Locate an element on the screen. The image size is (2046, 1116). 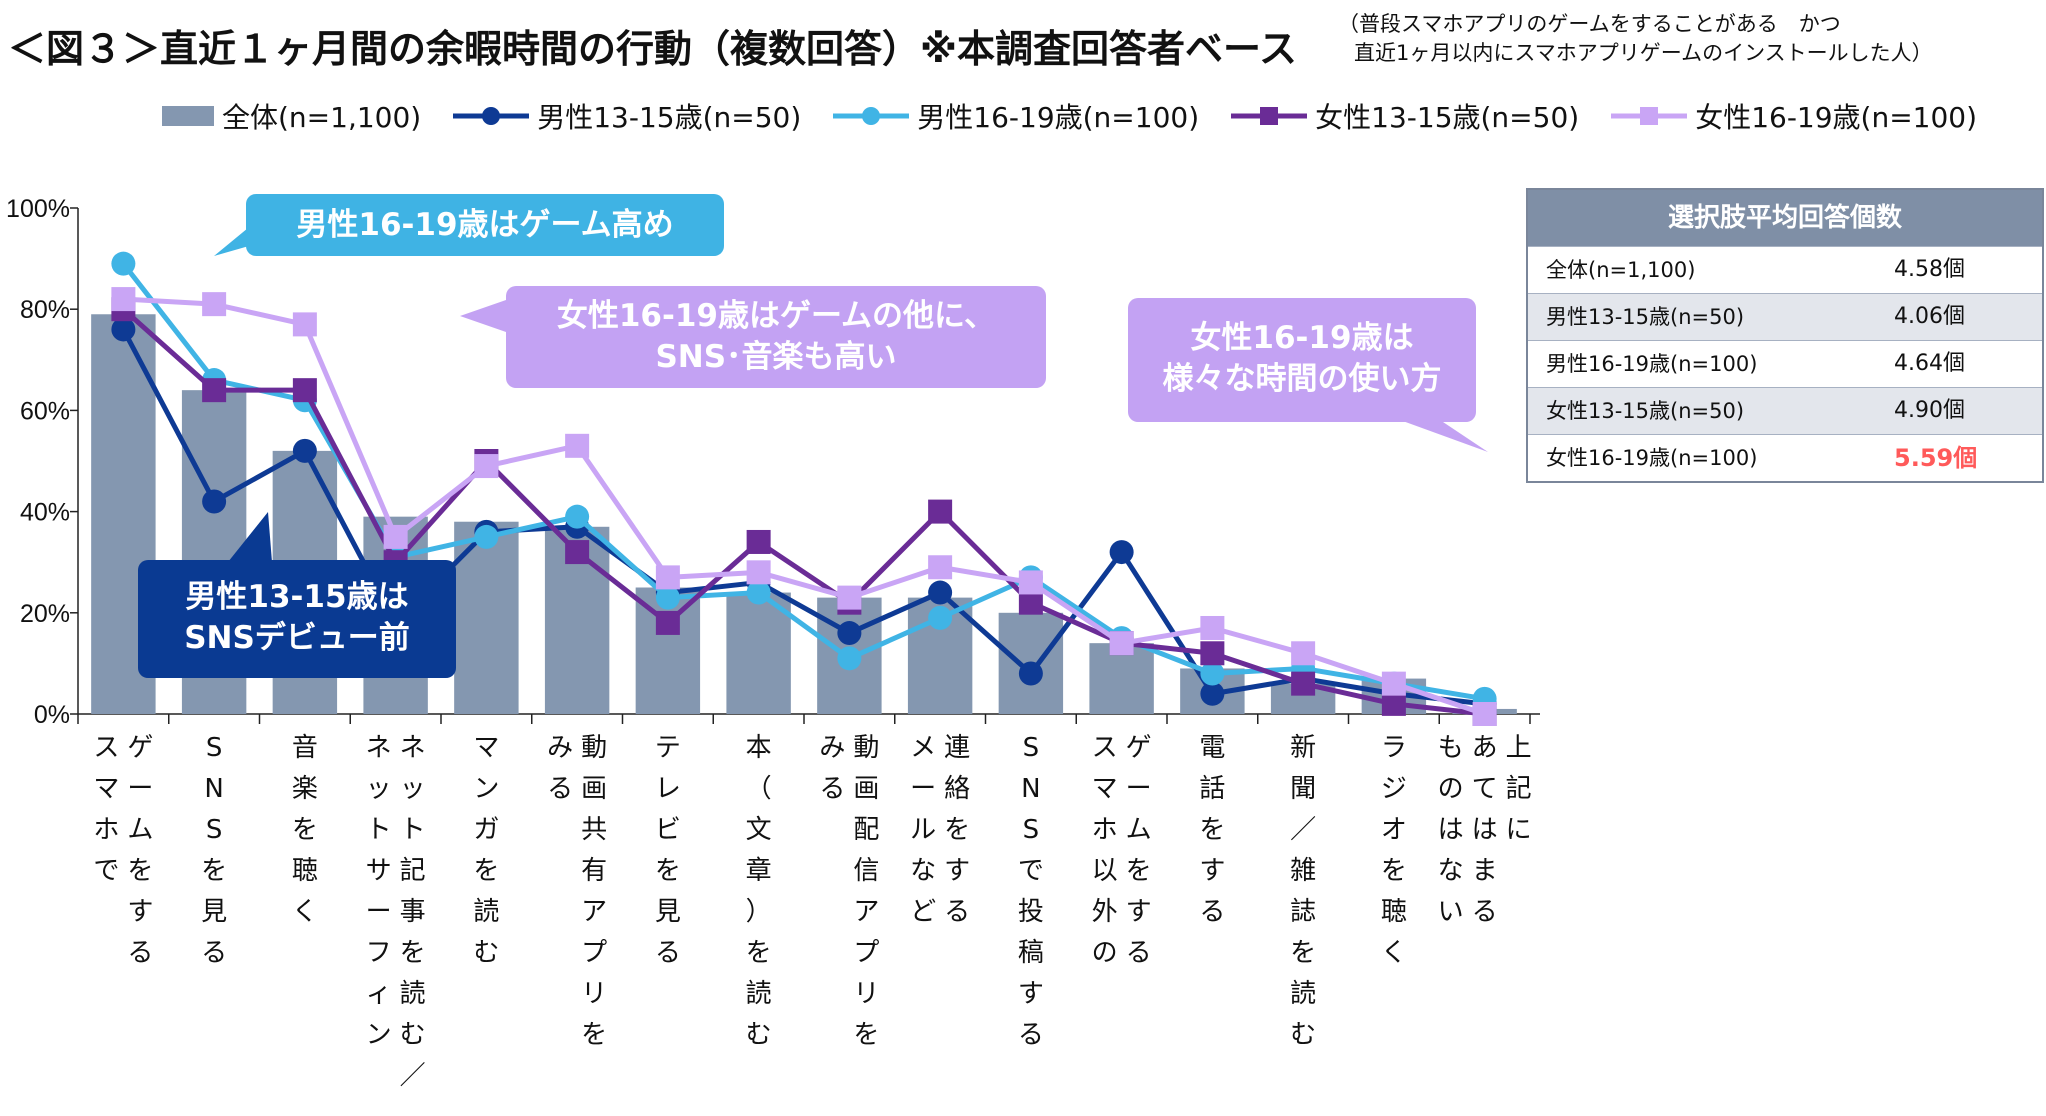
x-label-char: ど is located at coordinates (923, 912).